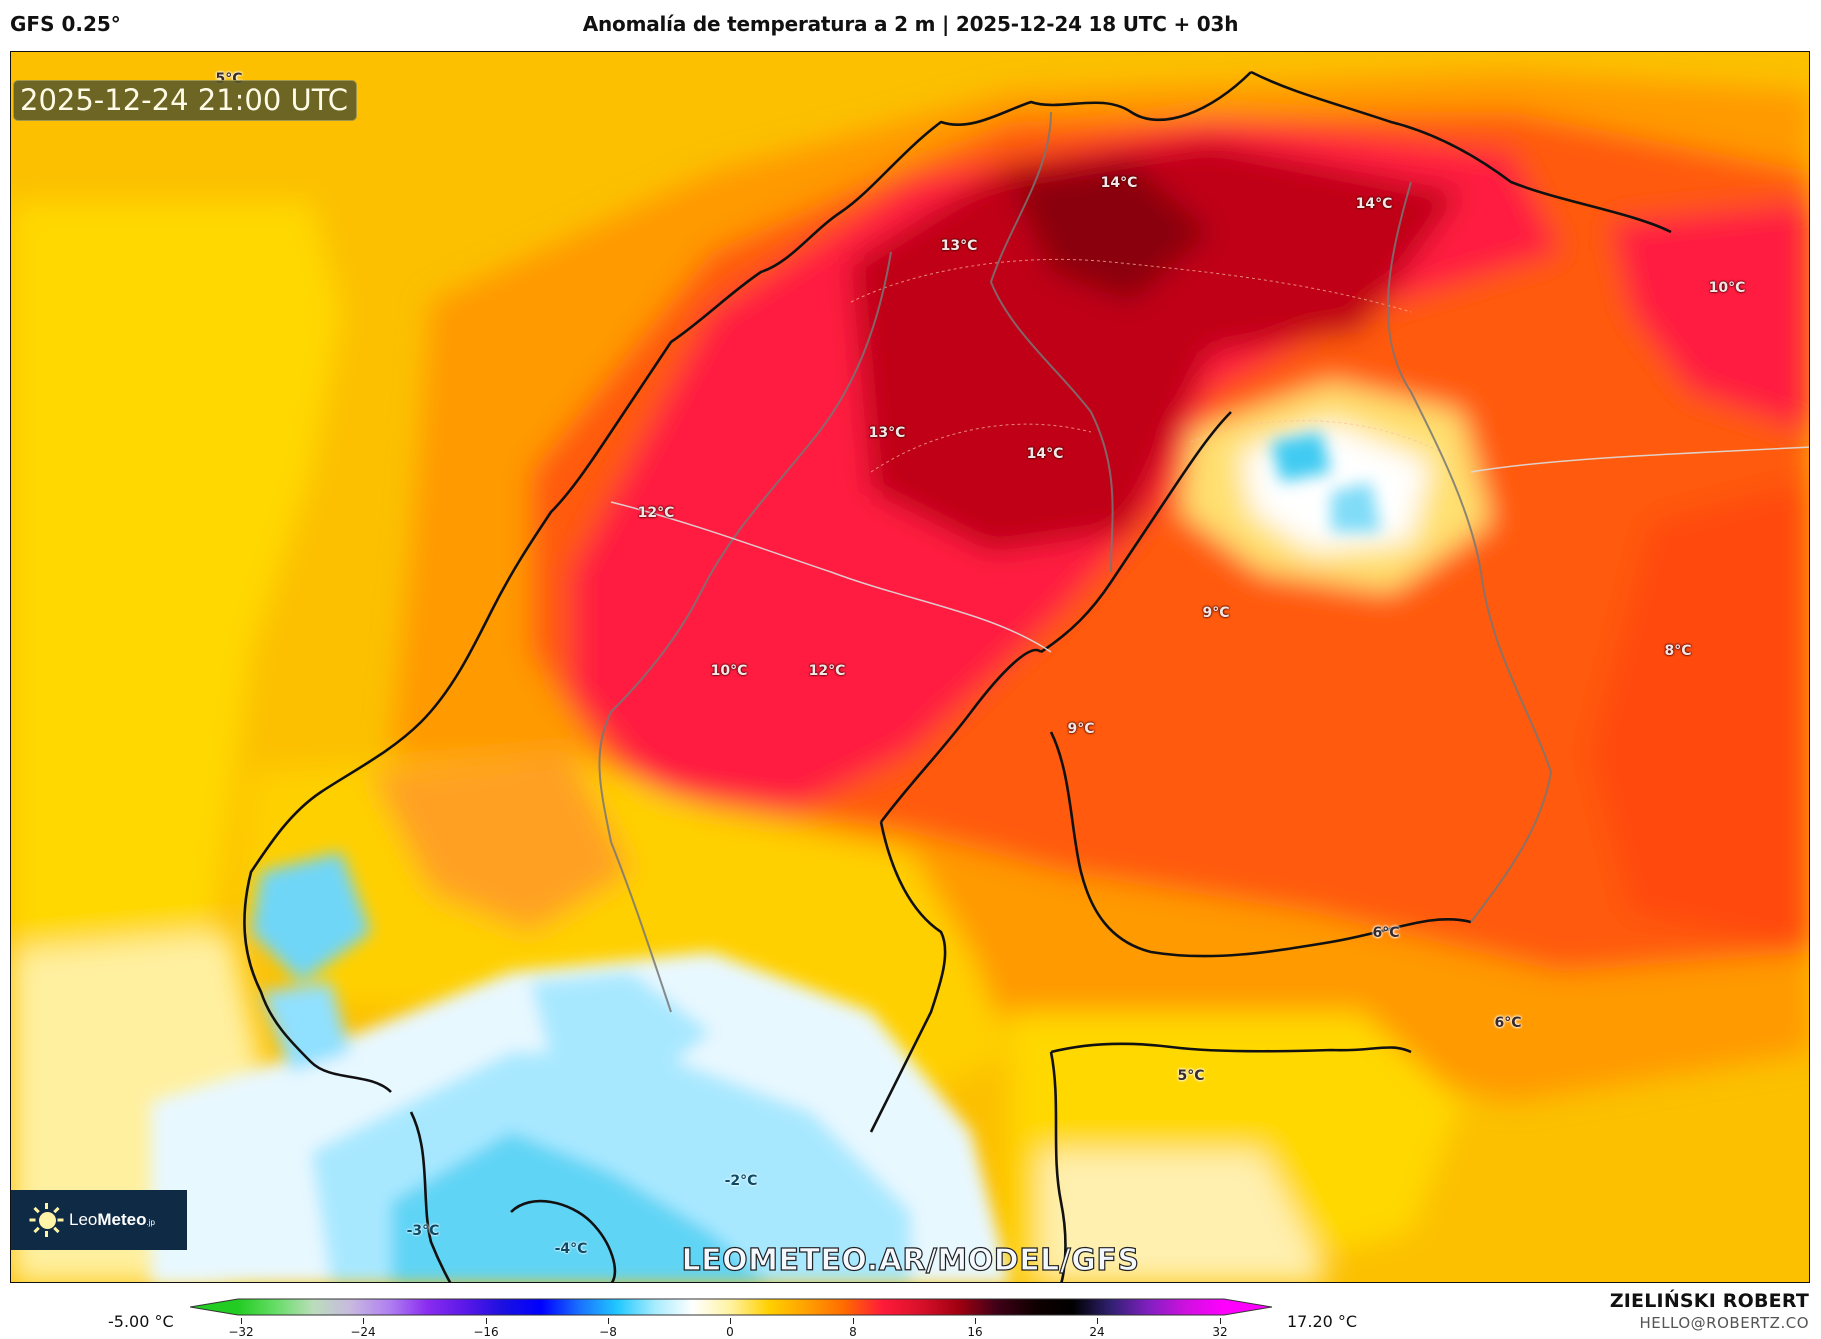  I want to click on author-email: HELLO@ROBERTZ.CO, so click(1724, 1323).